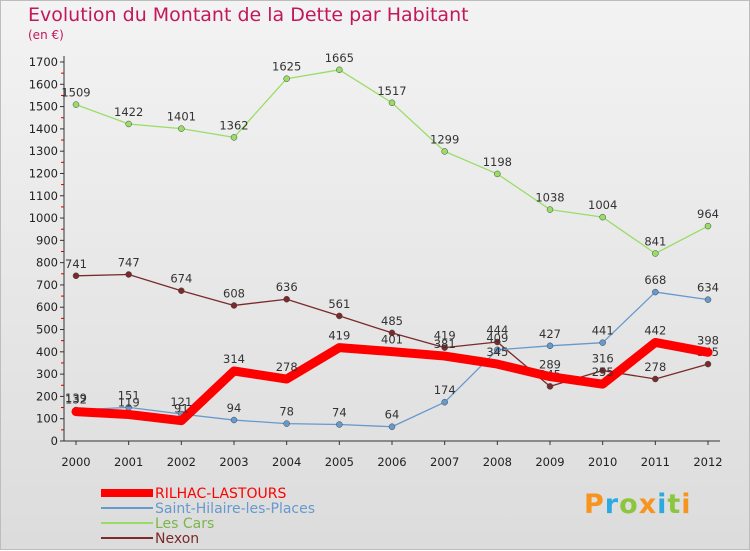 This screenshot has width=750, height=551. I want to click on data-label: 91, so click(181, 409).